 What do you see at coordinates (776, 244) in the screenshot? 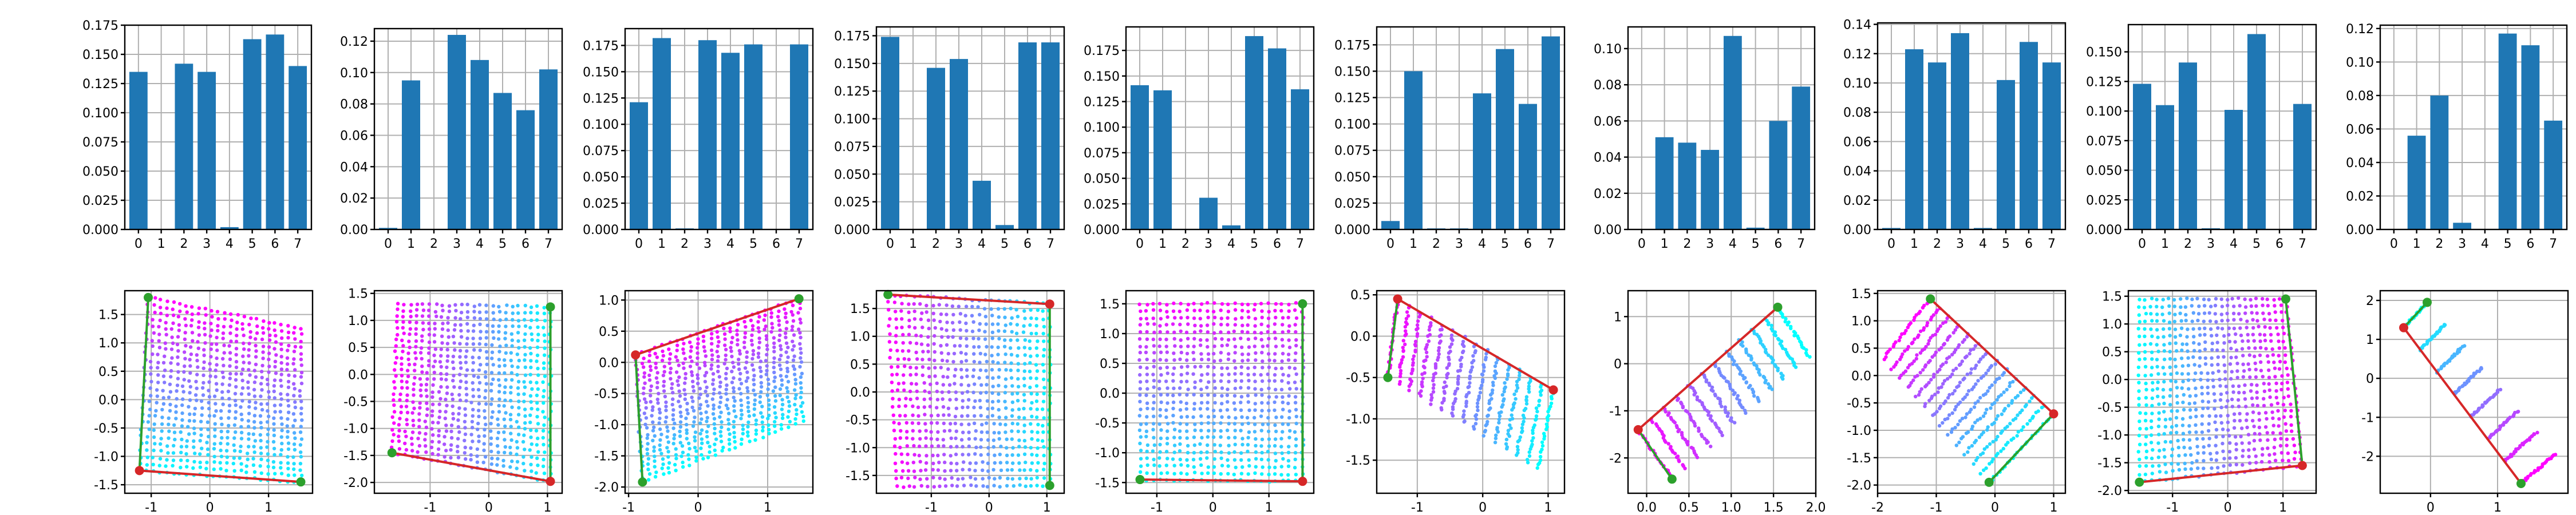
I see `x-tick-label: 6` at bounding box center [776, 244].